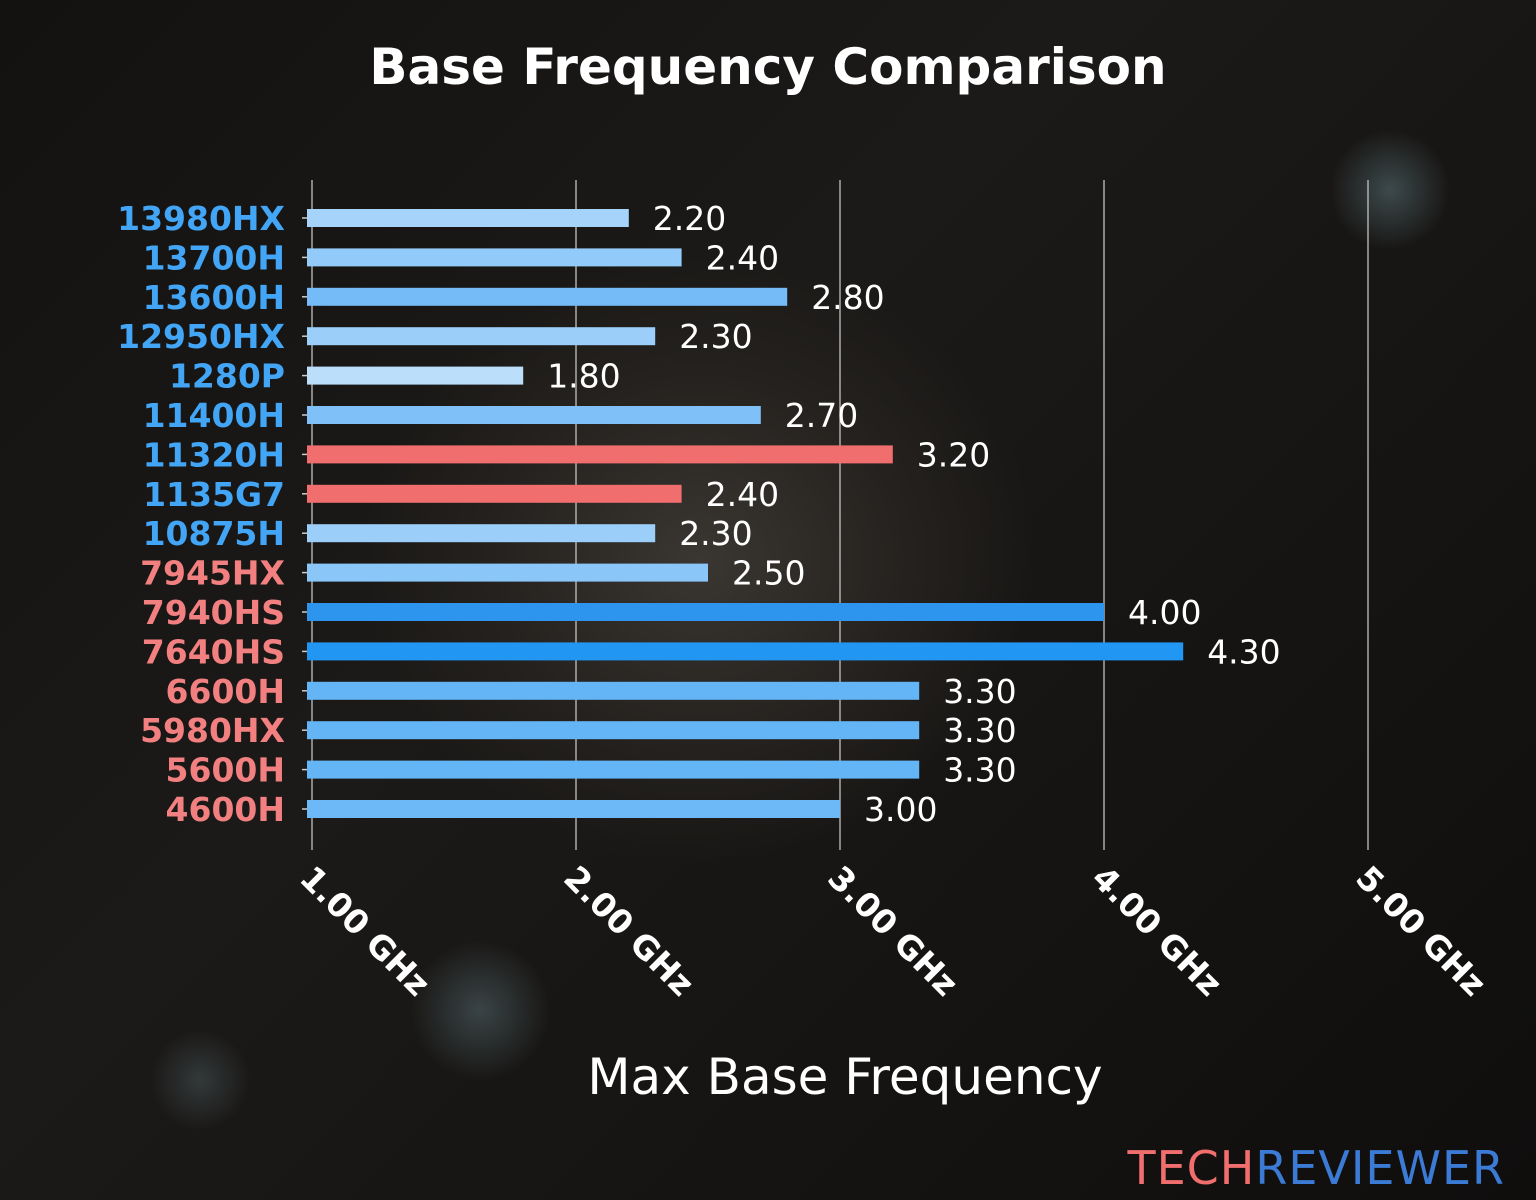 This screenshot has height=1200, width=1536. Describe the element at coordinates (1380, 1168) in the screenshot. I see `logo-part-reviewer: REVIEWER` at that location.